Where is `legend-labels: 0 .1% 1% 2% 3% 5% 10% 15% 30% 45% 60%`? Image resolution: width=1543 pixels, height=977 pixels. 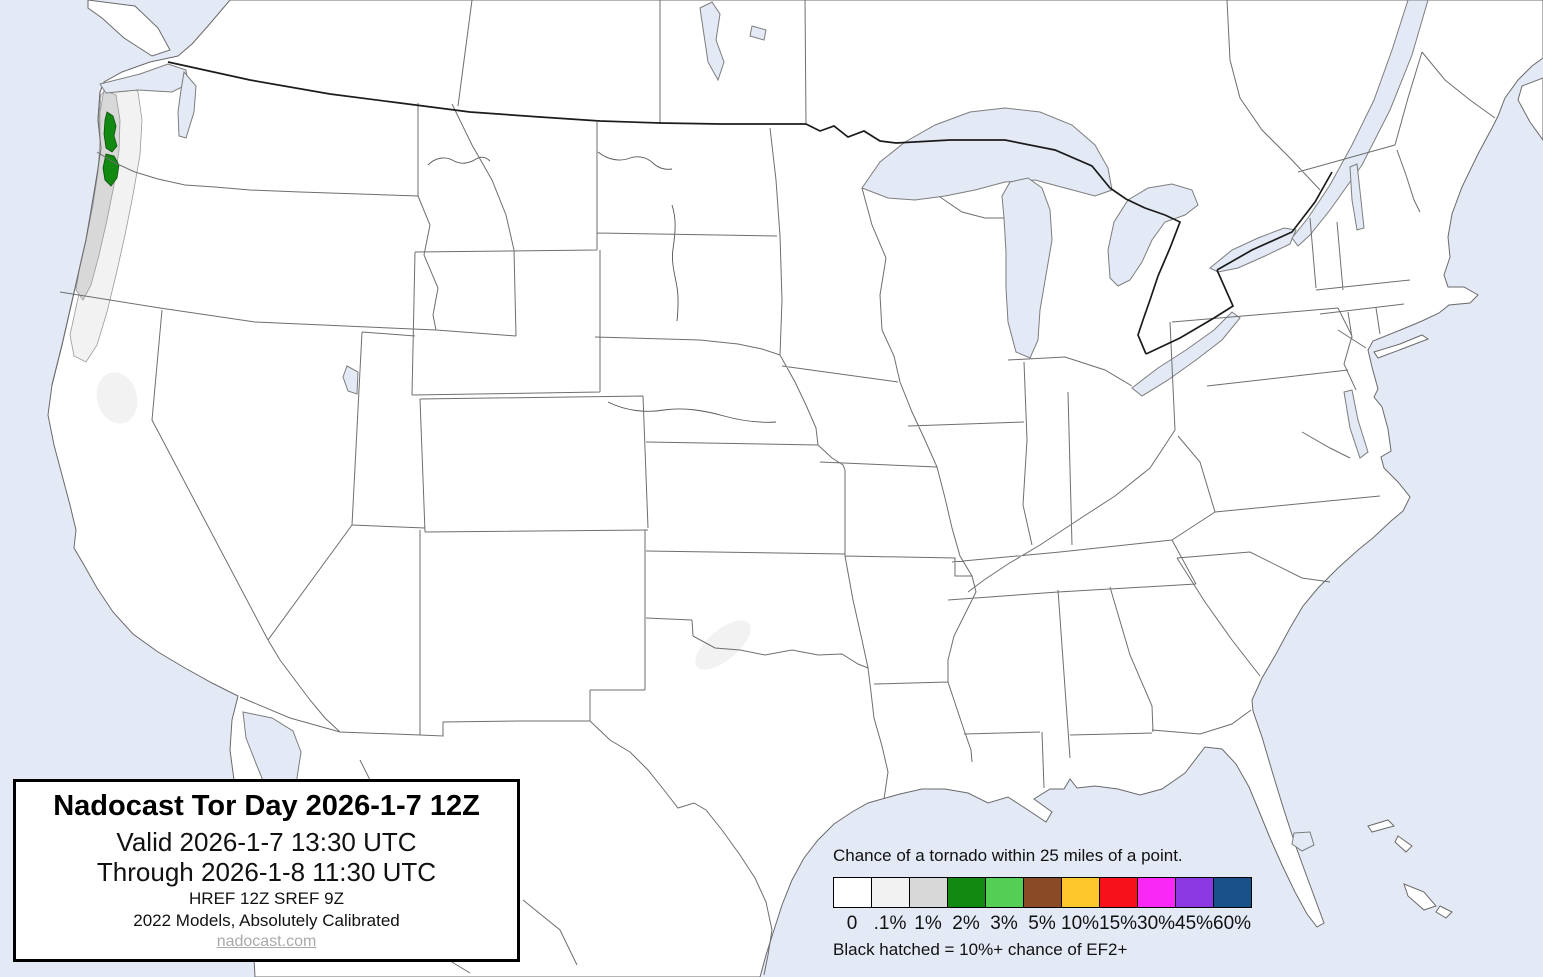 legend-labels: 0 .1% 1% 2% 3% 5% 10% 15% 30% 45% 60% is located at coordinates (1042, 924).